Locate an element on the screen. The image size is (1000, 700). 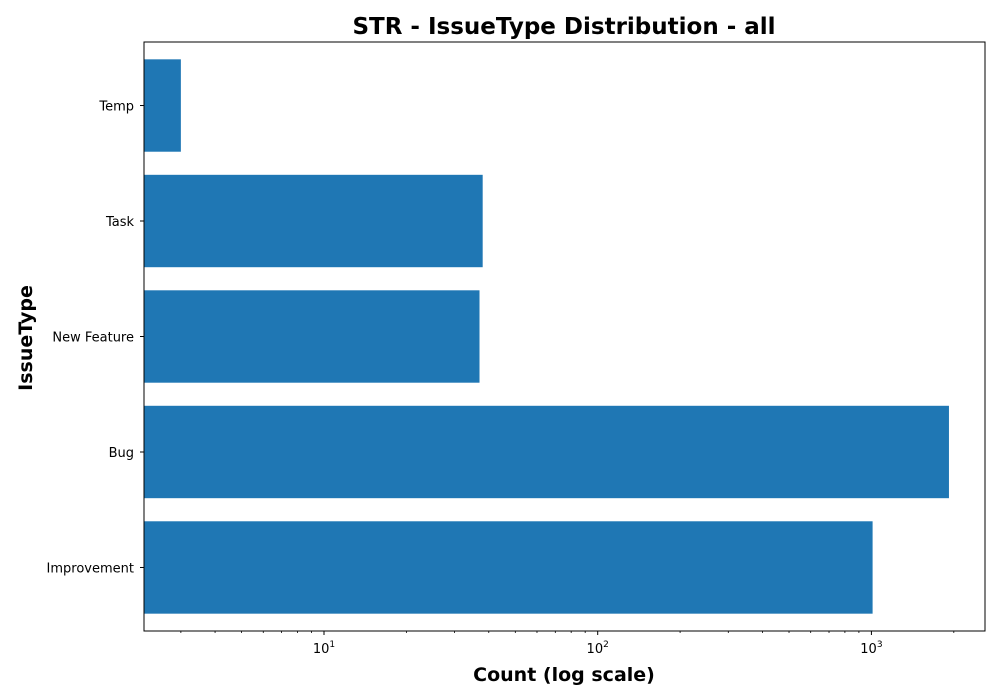
y-tick-label: New Feature is located at coordinates (93, 338).